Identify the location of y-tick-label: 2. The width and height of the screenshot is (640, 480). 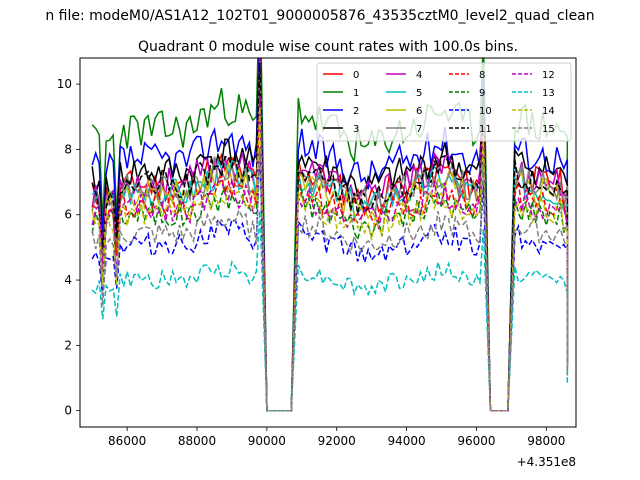
(68, 345).